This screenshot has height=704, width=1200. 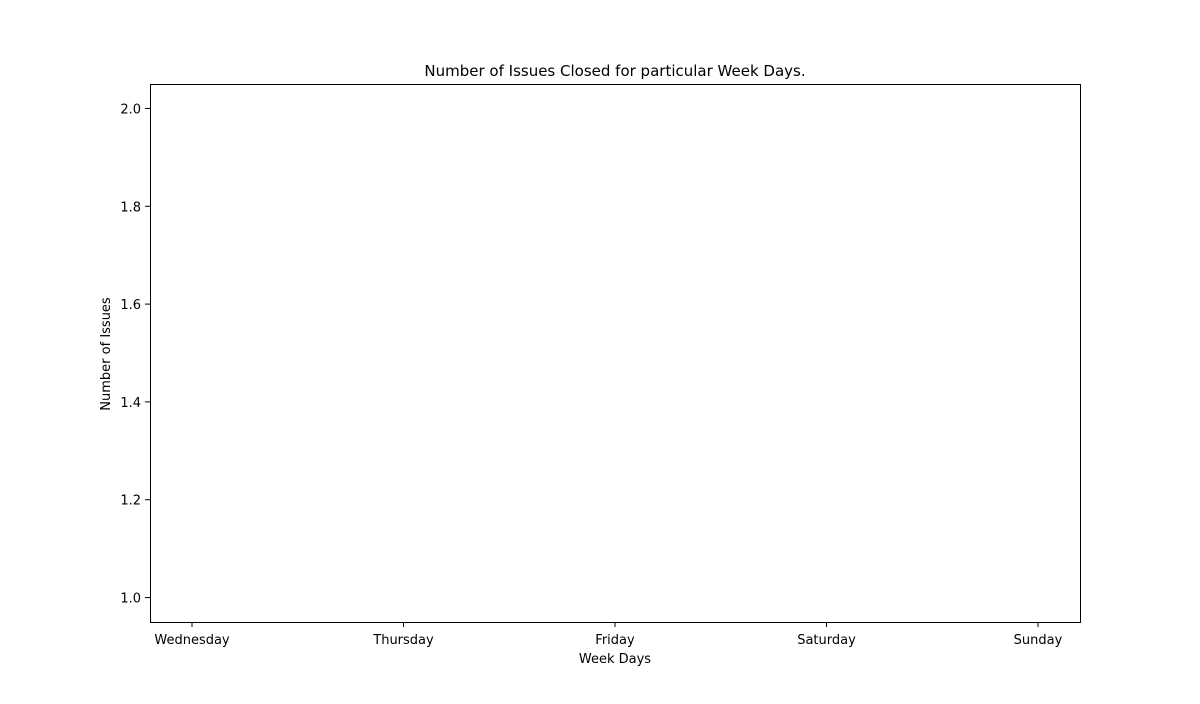 What do you see at coordinates (403, 640) in the screenshot?
I see `x-tick-label: Thursday` at bounding box center [403, 640].